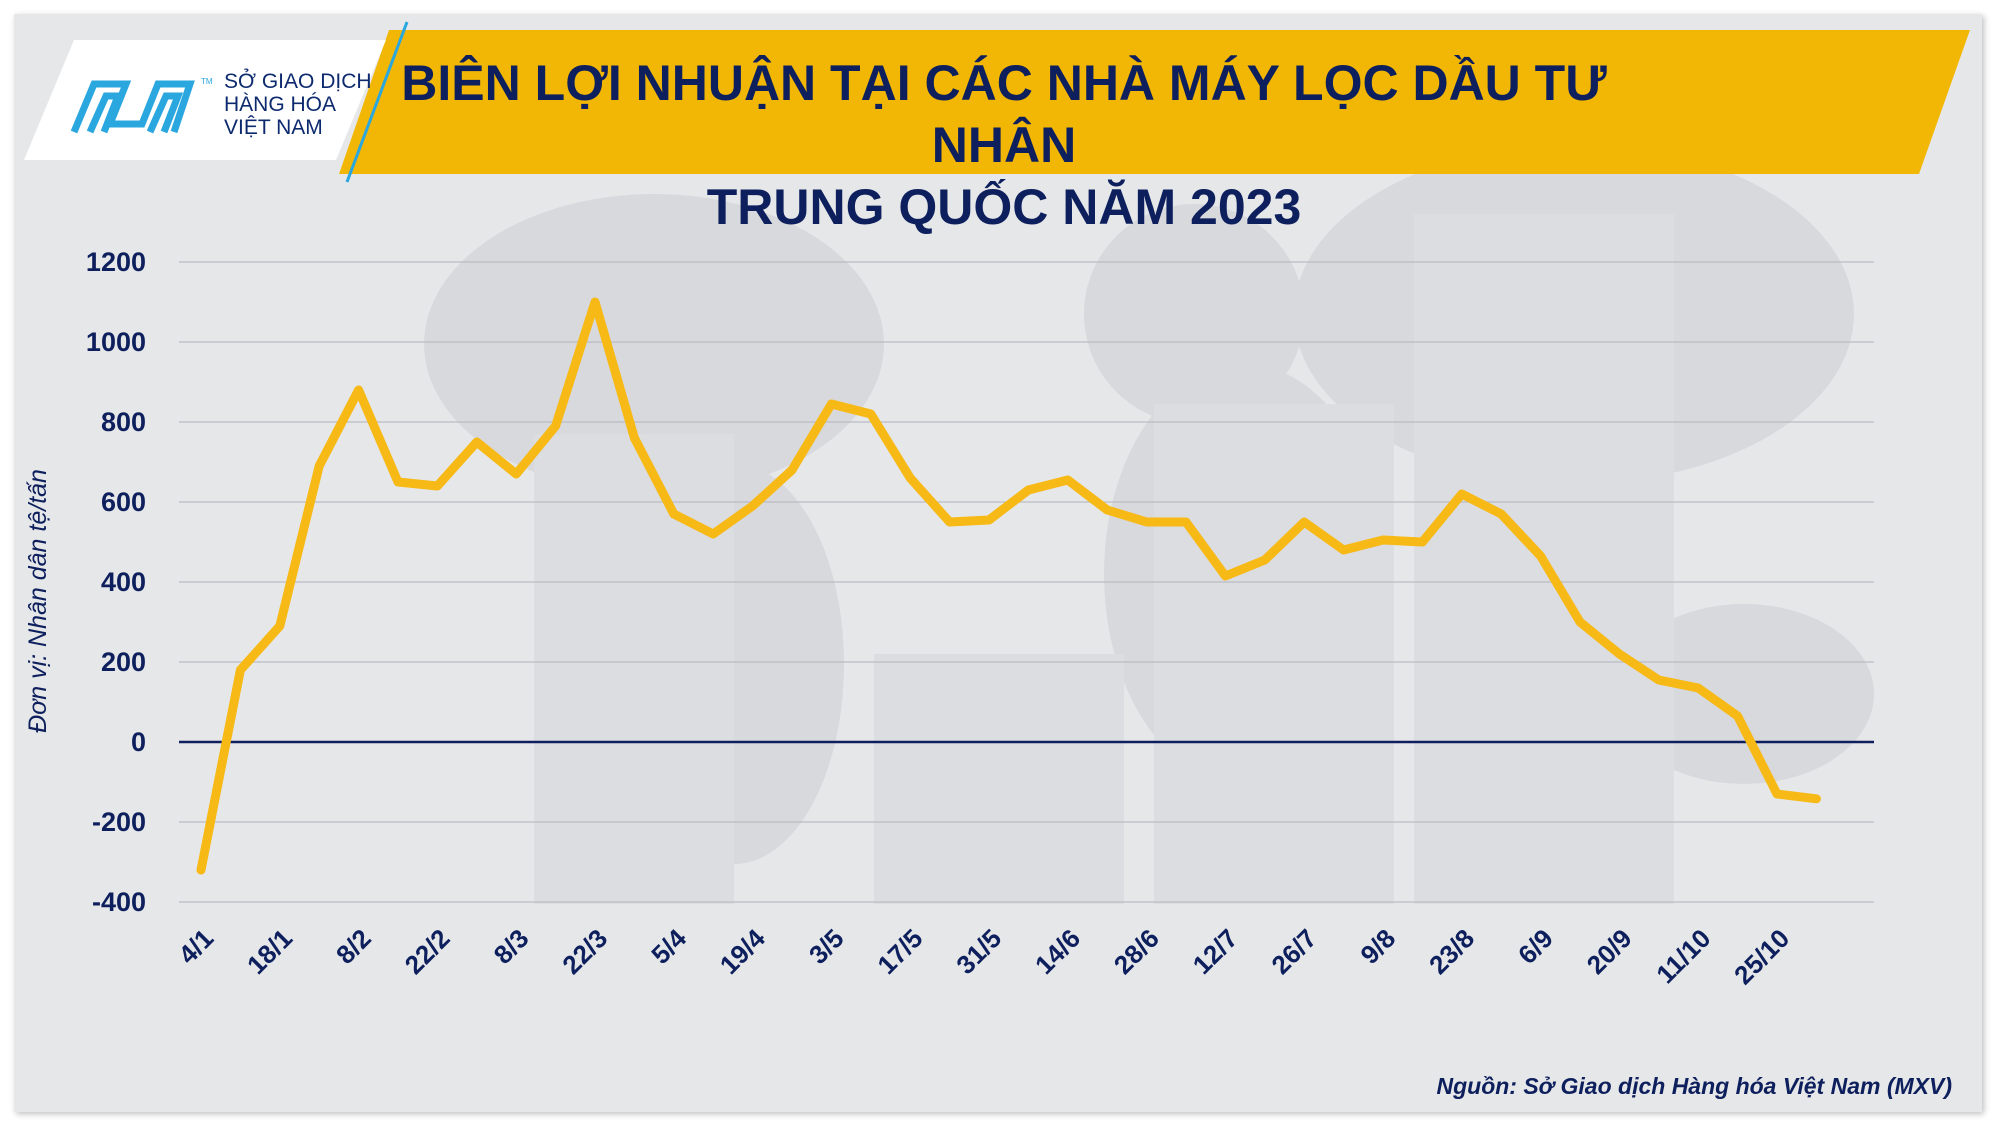 This screenshot has width=2000, height=1125. I want to click on y-tick-label: -400, so click(119, 902).